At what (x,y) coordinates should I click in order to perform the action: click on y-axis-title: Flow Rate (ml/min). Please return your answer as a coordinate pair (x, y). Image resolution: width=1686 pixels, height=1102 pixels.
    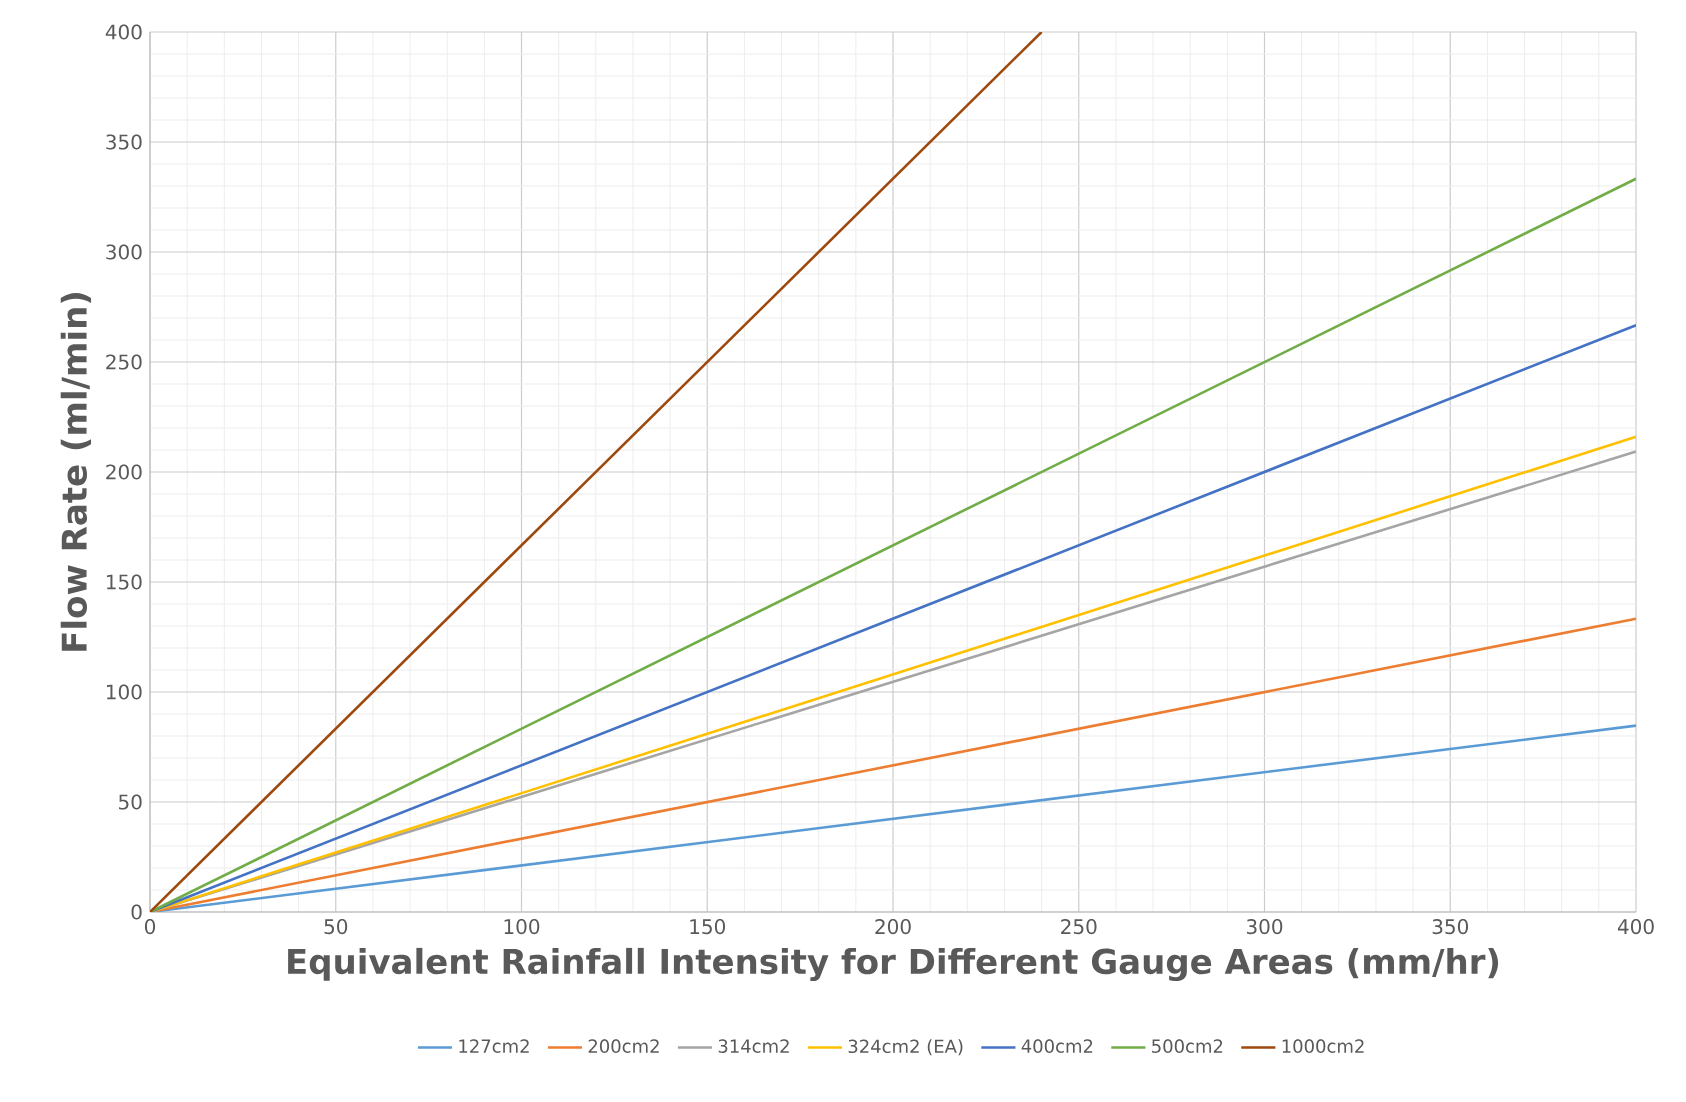
    Looking at the image, I should click on (76, 472).